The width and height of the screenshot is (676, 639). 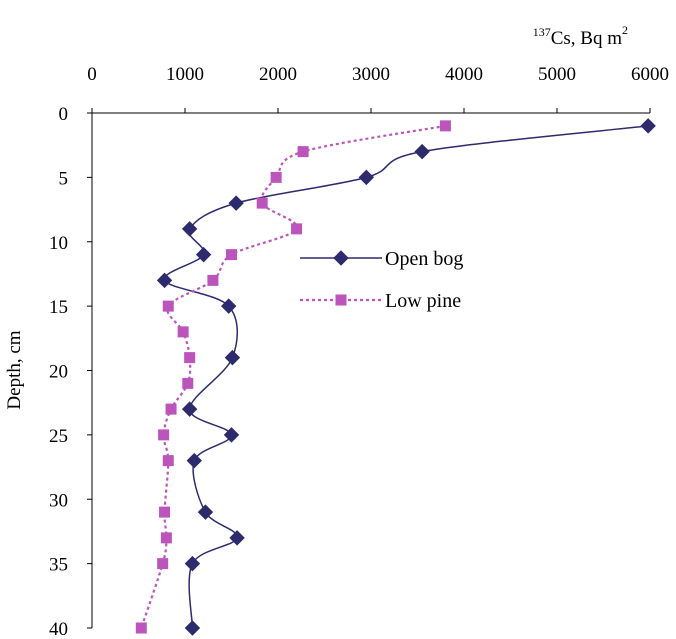 I want to click on legend-item: Open bog, so click(x=381, y=259).